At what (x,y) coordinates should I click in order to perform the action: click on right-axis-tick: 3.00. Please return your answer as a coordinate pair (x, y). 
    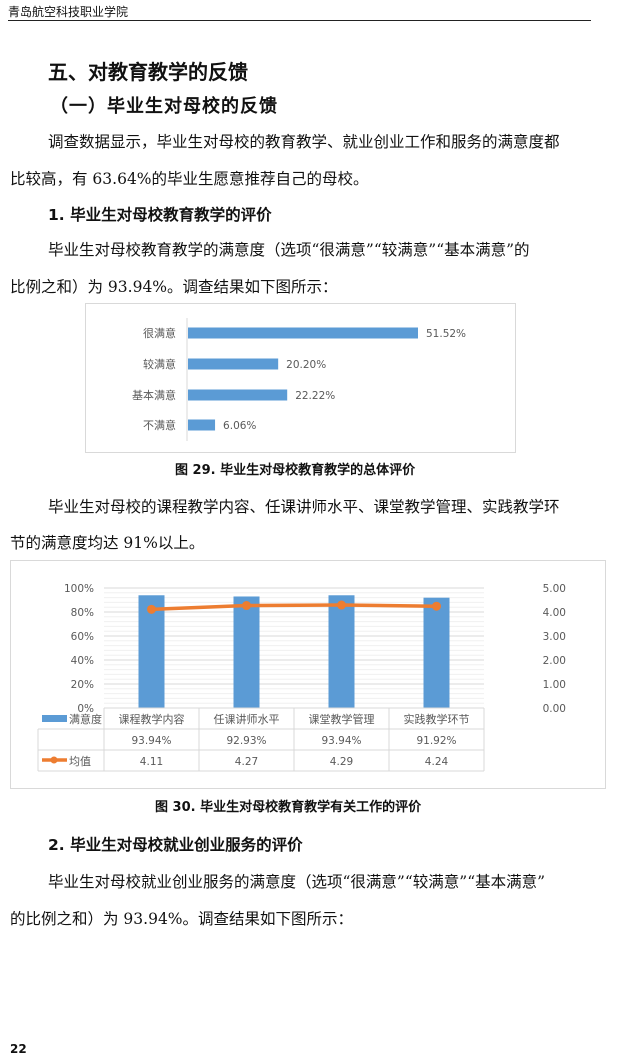
    Looking at the image, I should click on (554, 637).